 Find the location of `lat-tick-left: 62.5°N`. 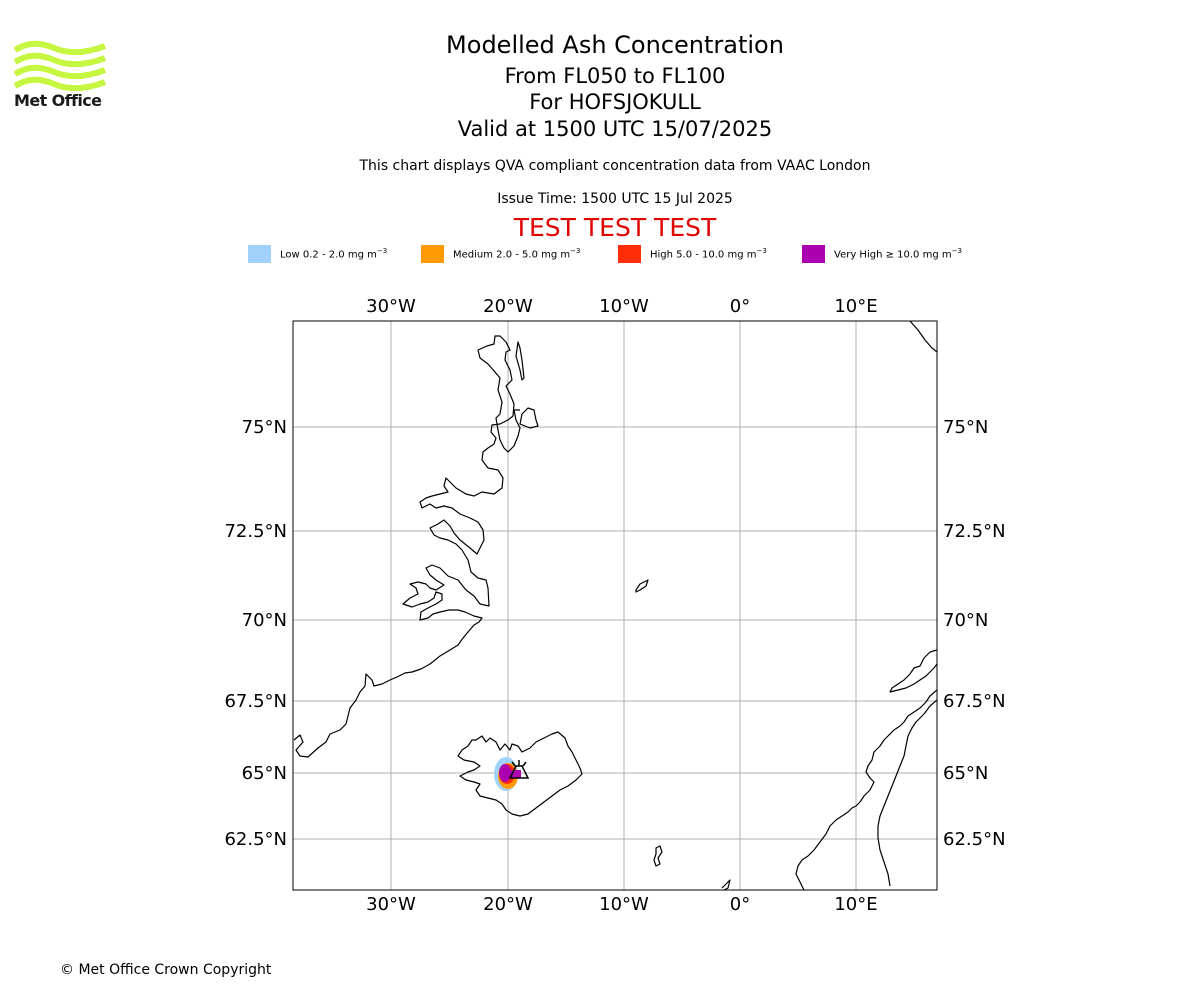

lat-tick-left: 62.5°N is located at coordinates (255, 839).